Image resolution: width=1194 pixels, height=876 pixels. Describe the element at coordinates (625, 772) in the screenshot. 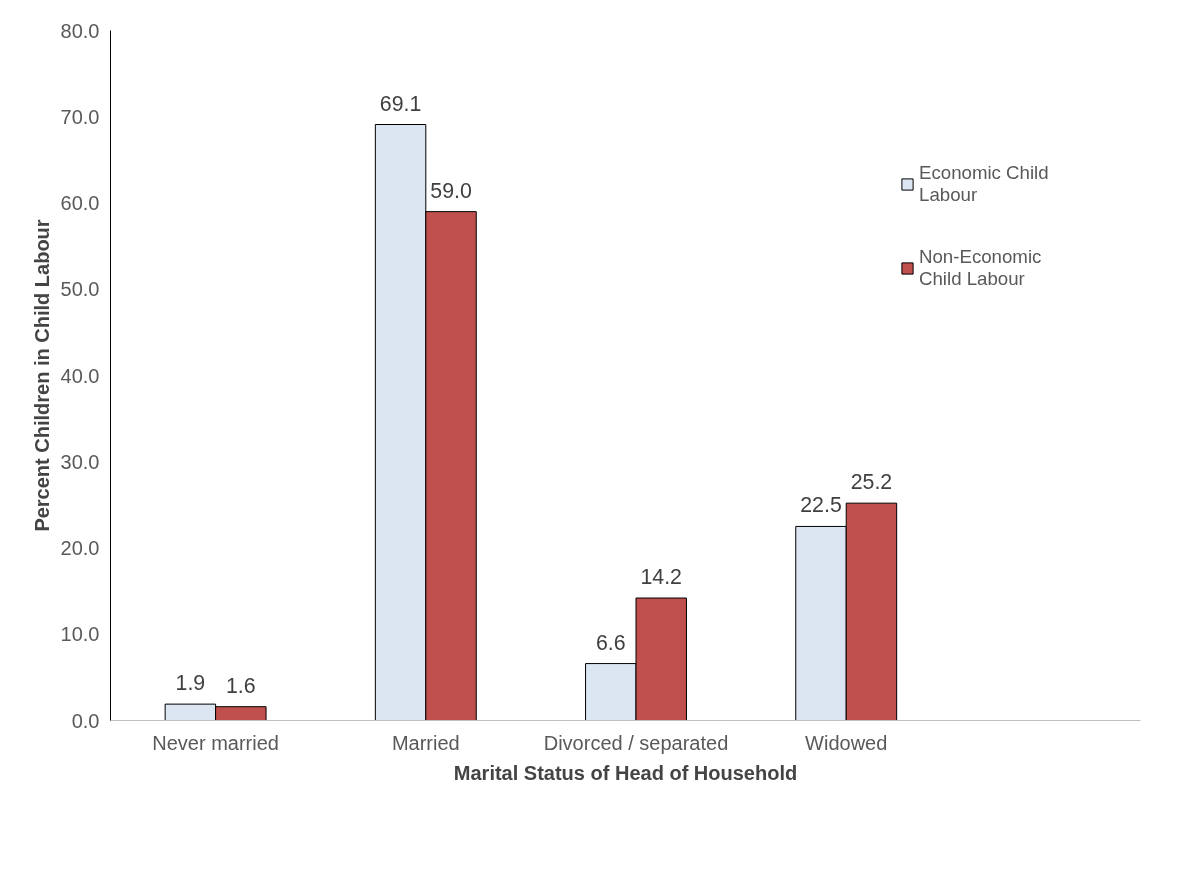

I see `x-axis-title: Marital Status of Head of Household` at that location.